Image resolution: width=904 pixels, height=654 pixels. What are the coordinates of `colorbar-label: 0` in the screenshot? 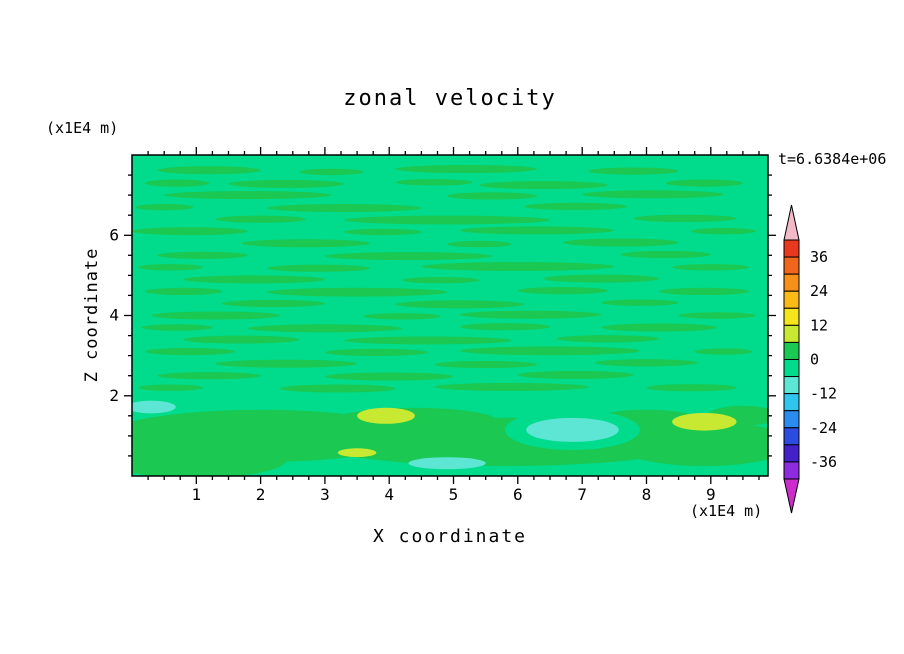 It's located at (814, 360).